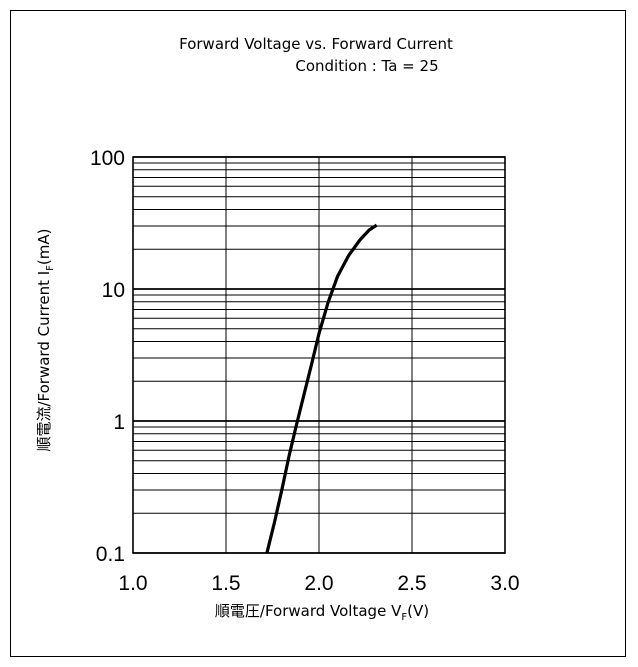  What do you see at coordinates (45, 339) in the screenshot?
I see `y-axis-title: 順電流/Forward Current IF(mA)` at bounding box center [45, 339].